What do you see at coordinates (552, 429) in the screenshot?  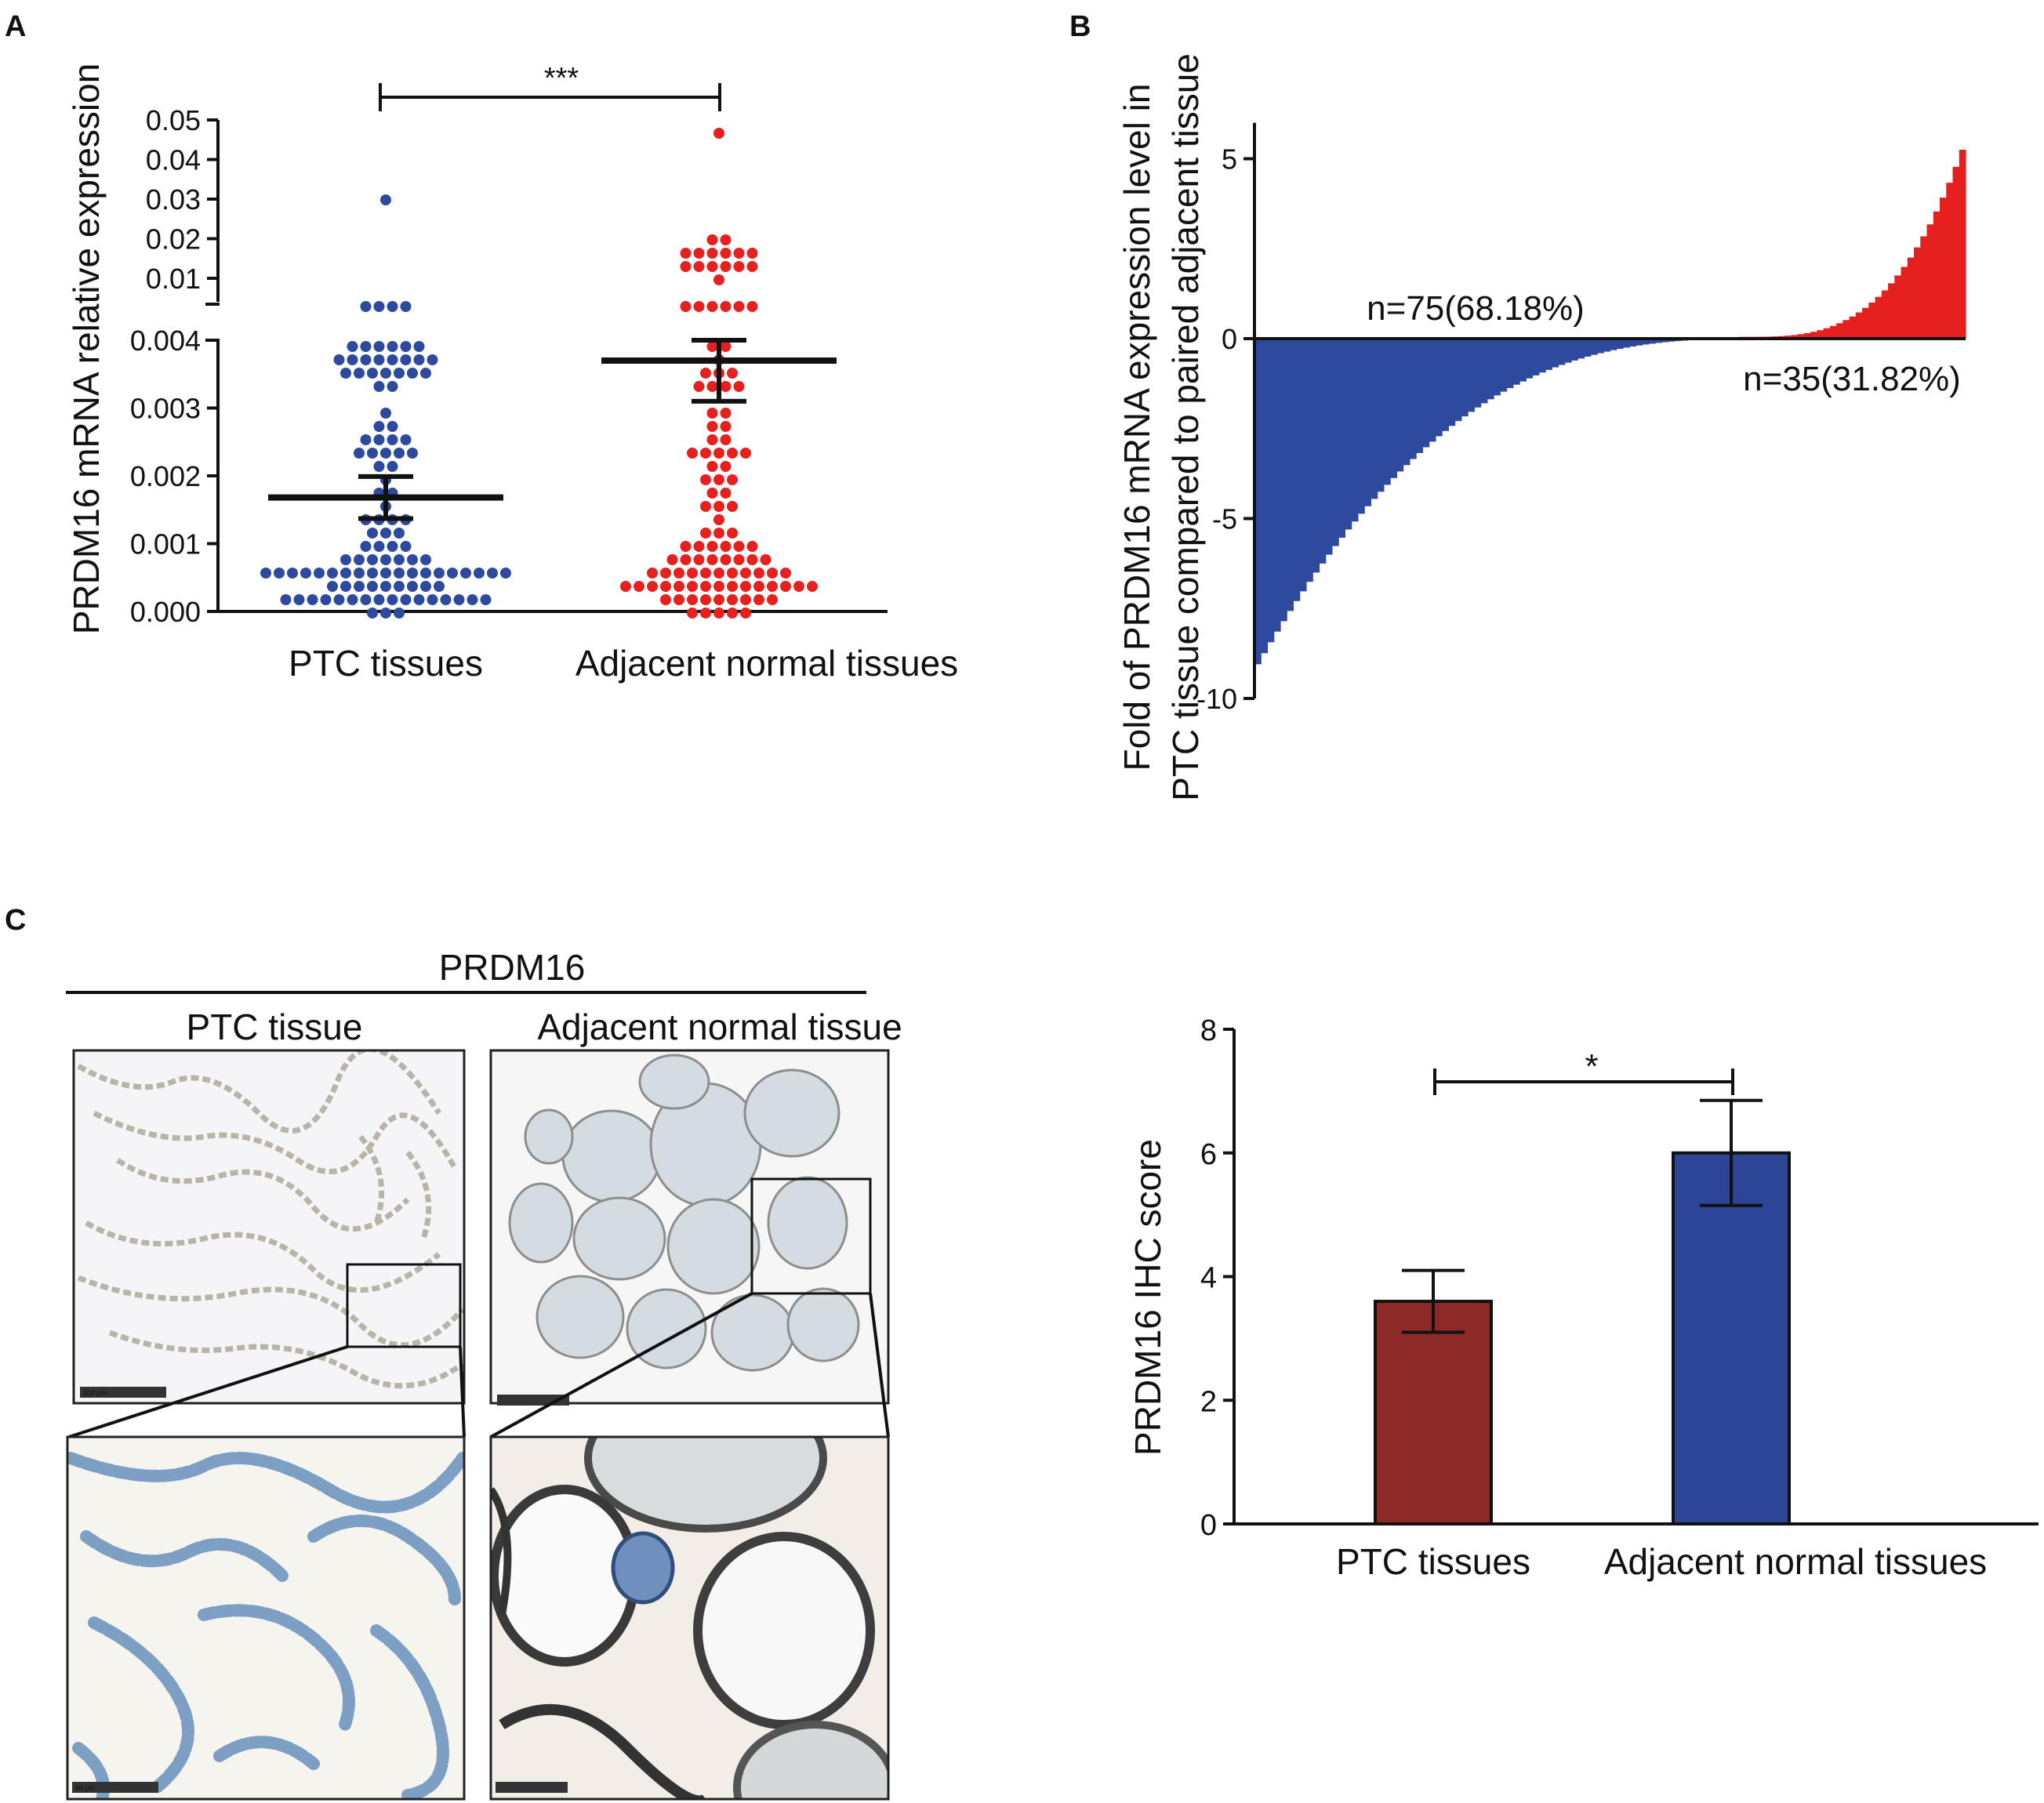 I see `panel-a-stats` at bounding box center [552, 429].